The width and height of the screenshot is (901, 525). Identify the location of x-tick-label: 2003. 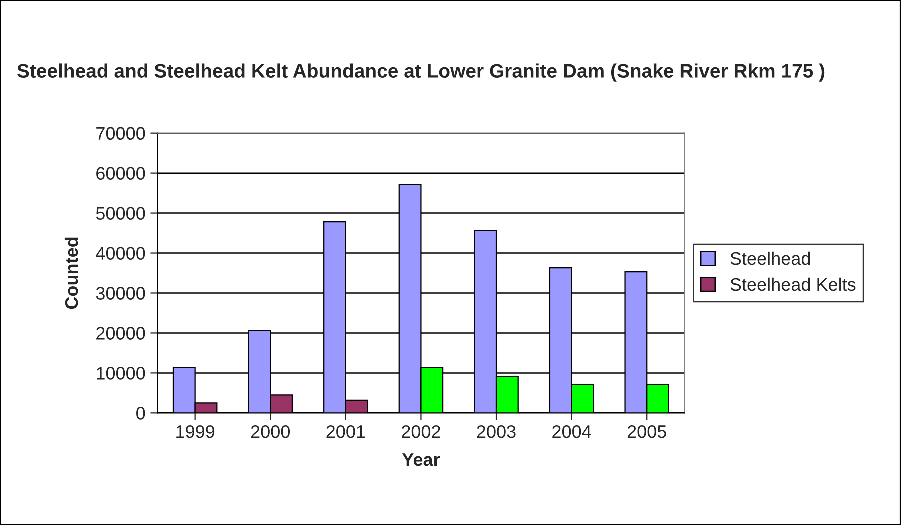
(496, 431).